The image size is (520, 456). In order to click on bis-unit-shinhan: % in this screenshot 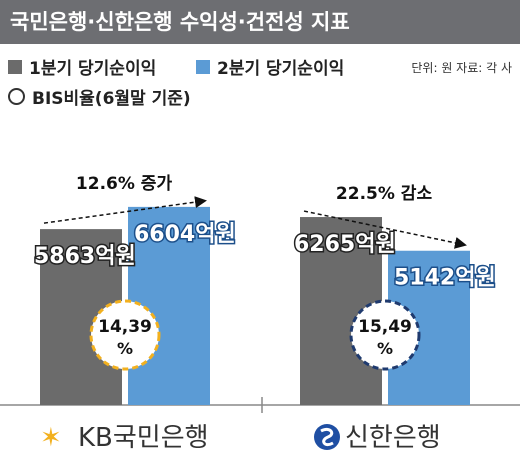, I will do `click(385, 348)`.